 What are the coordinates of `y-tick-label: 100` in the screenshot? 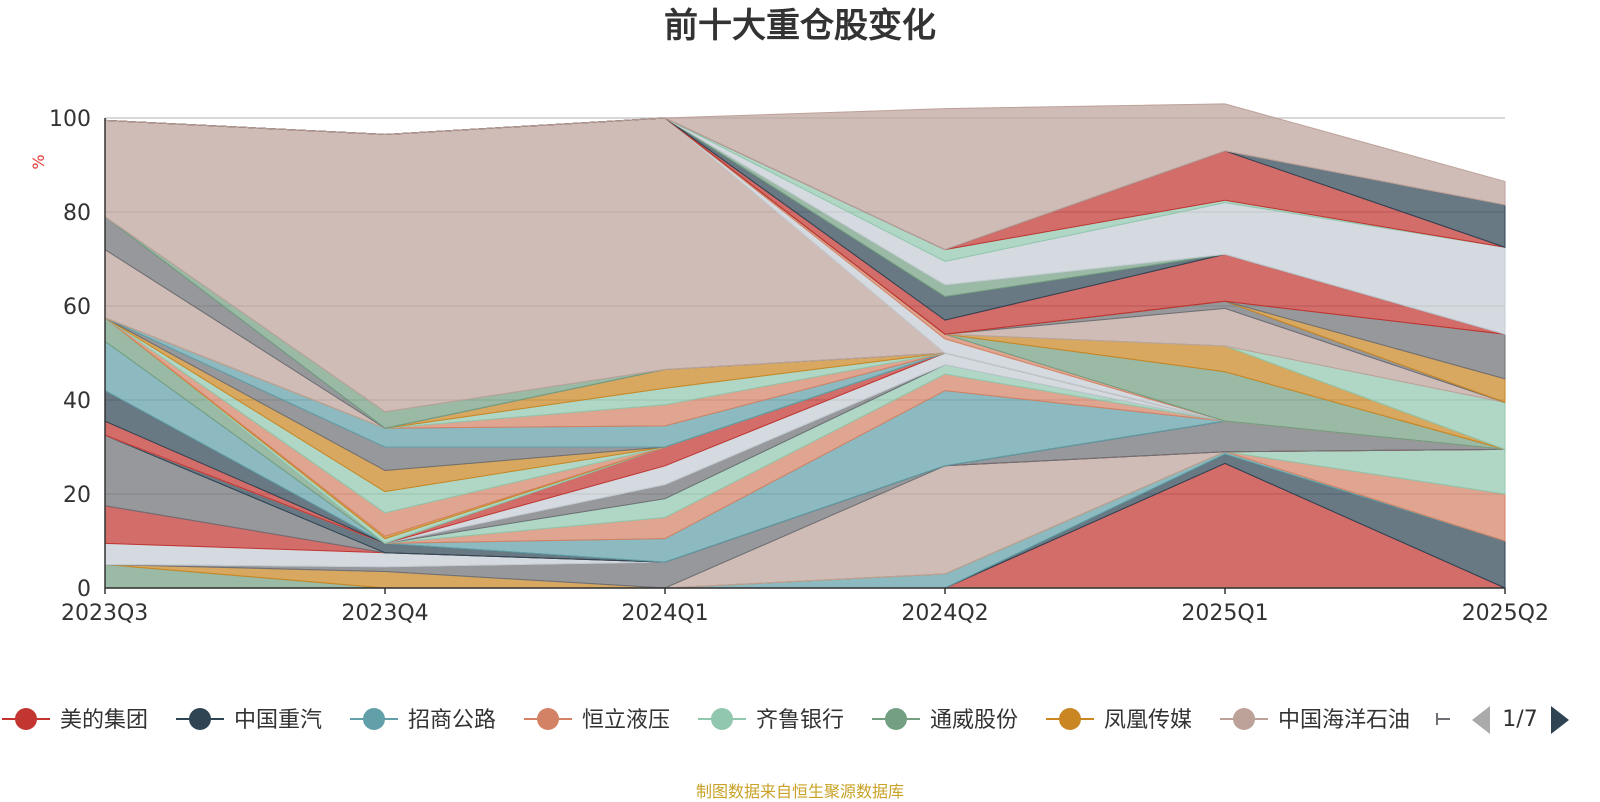 It's located at (70, 119).